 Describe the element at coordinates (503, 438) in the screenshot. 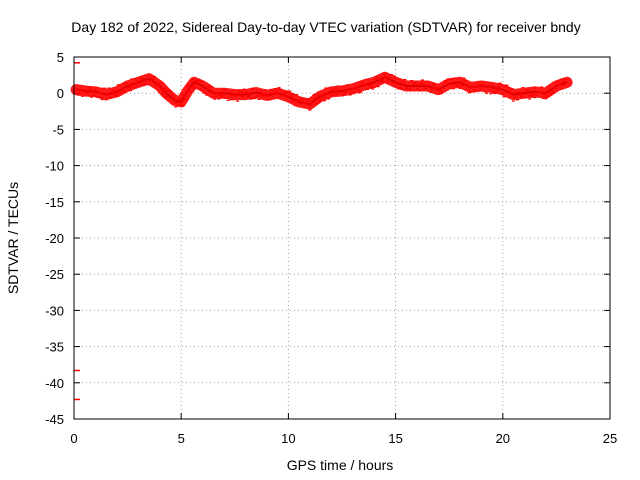

I see `x-tick-label: 20` at that location.